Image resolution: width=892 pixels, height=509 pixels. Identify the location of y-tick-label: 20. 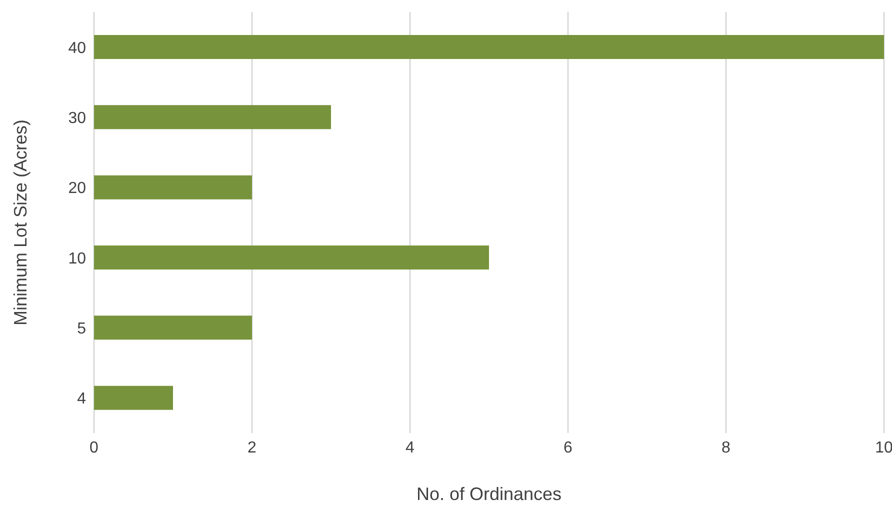
(77, 189).